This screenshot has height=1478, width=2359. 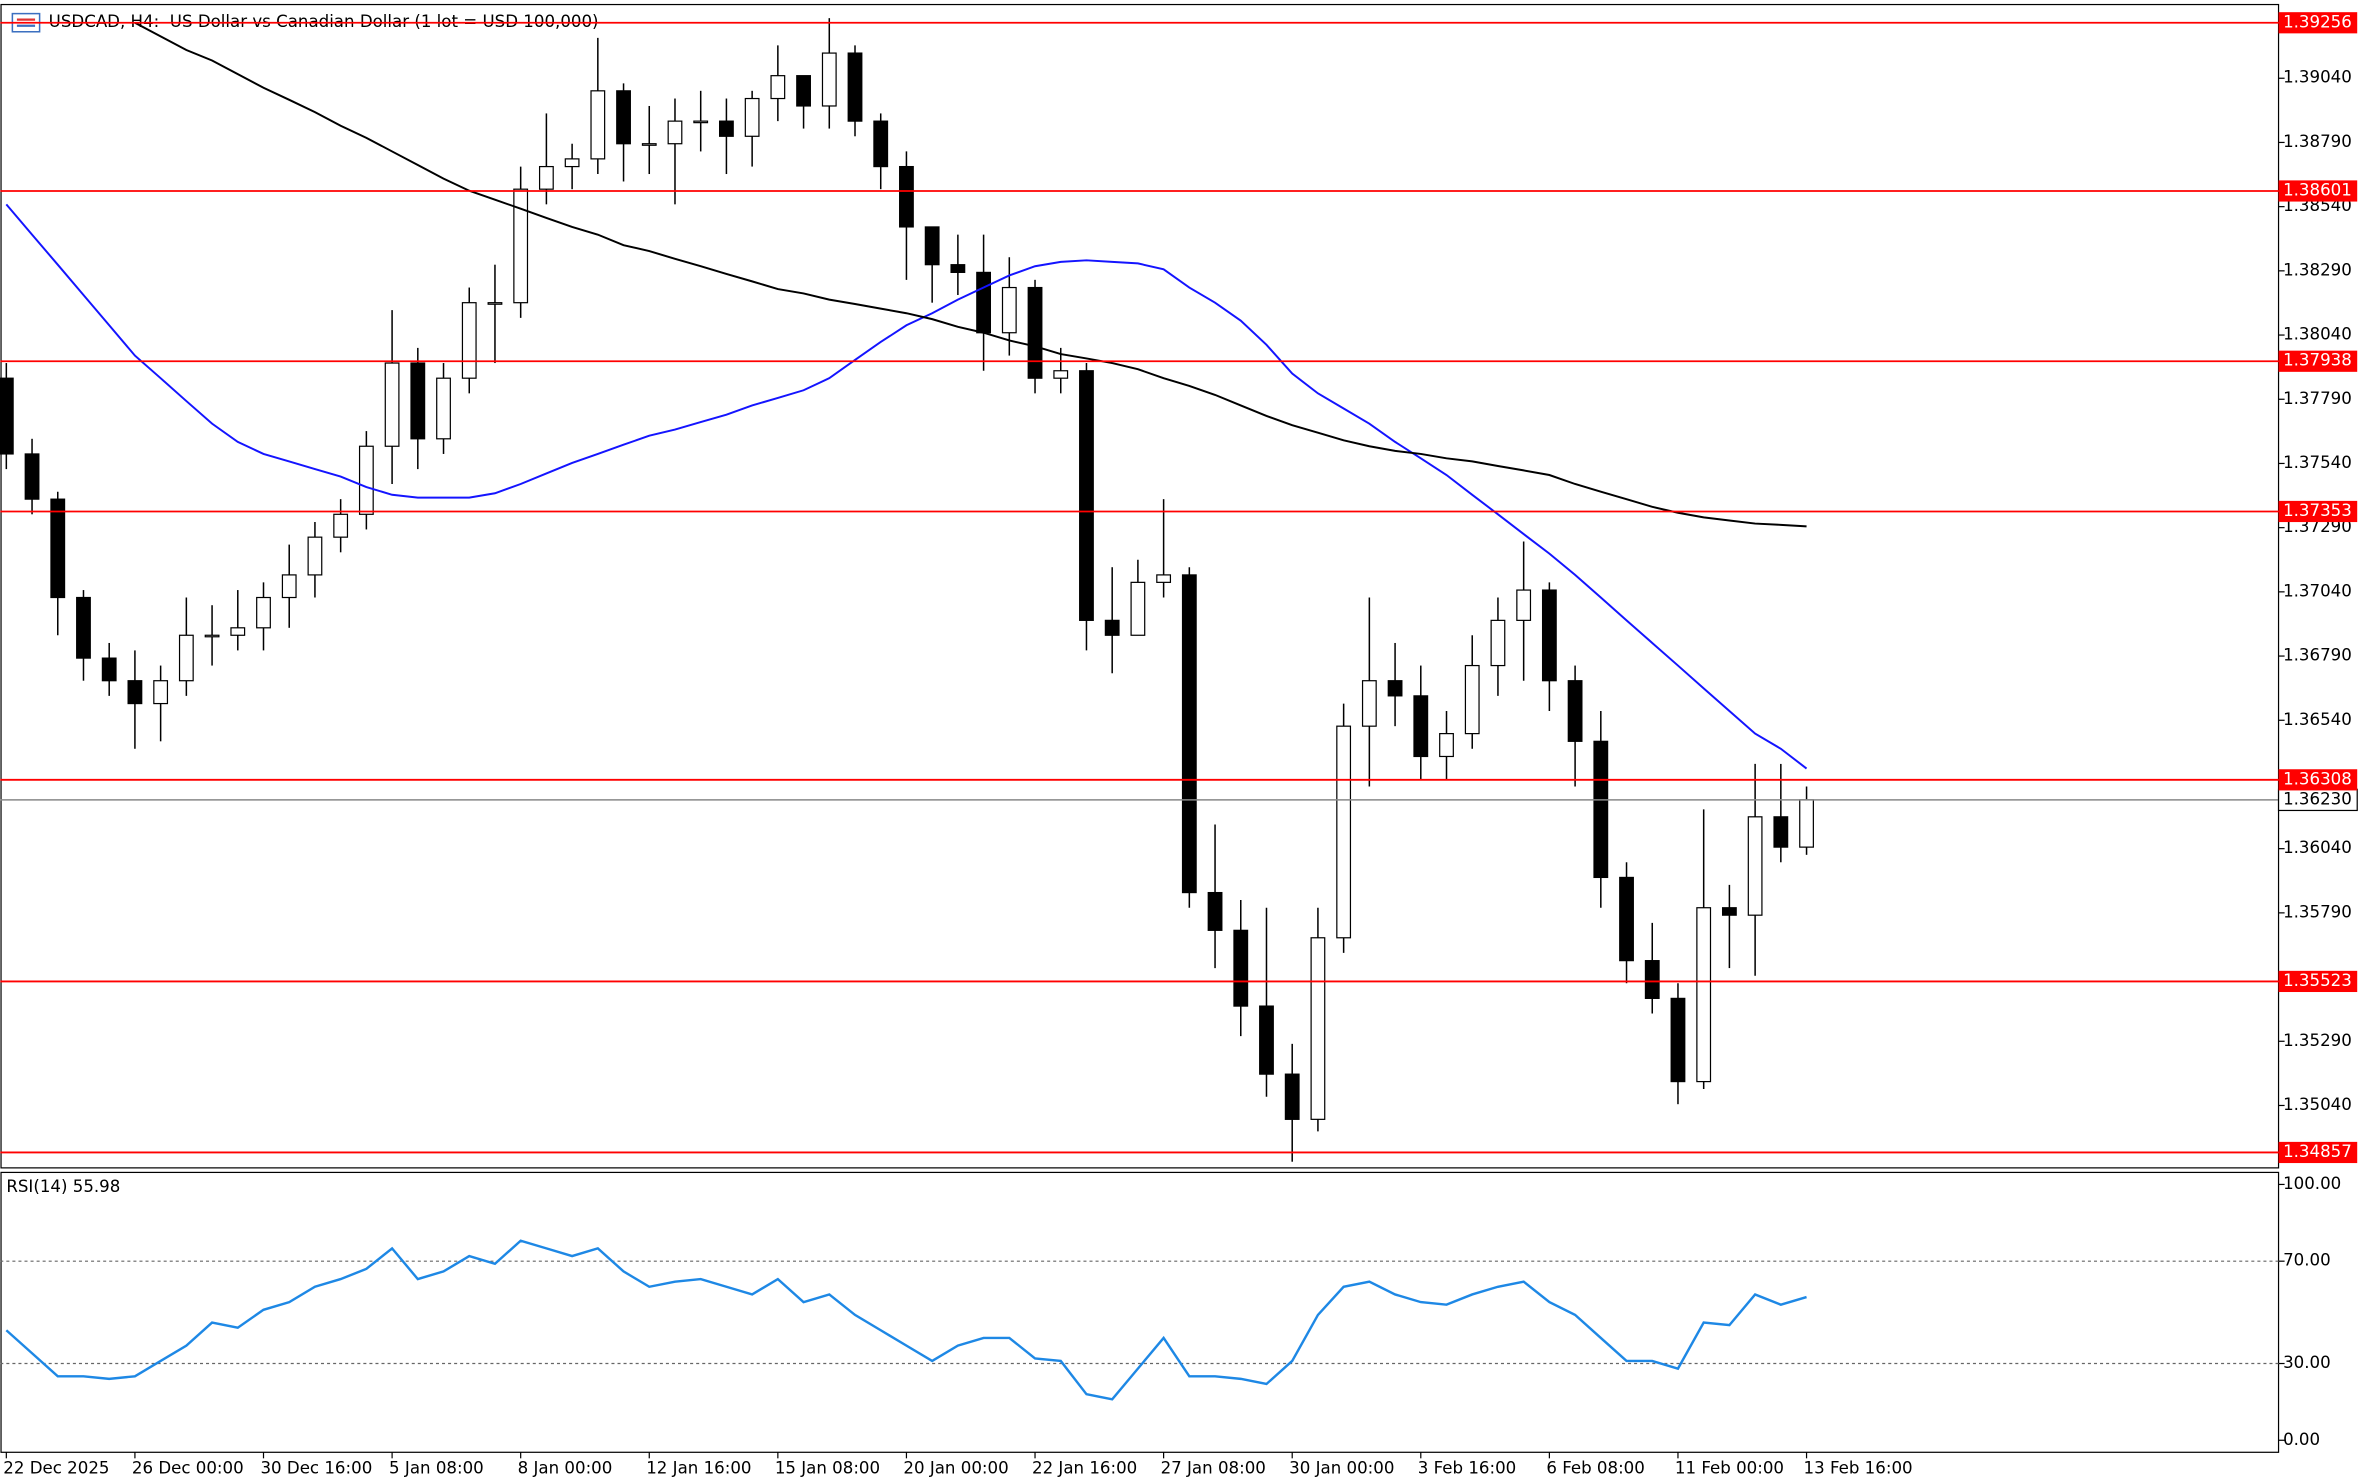 What do you see at coordinates (2317, 719) in the screenshot?
I see `y-tick-label: 1.36540` at bounding box center [2317, 719].